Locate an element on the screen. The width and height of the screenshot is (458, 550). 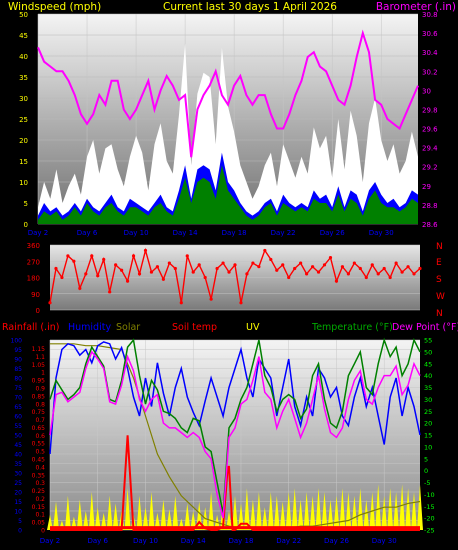
rain-tick-label: 1 is located at coordinates (43, 373).